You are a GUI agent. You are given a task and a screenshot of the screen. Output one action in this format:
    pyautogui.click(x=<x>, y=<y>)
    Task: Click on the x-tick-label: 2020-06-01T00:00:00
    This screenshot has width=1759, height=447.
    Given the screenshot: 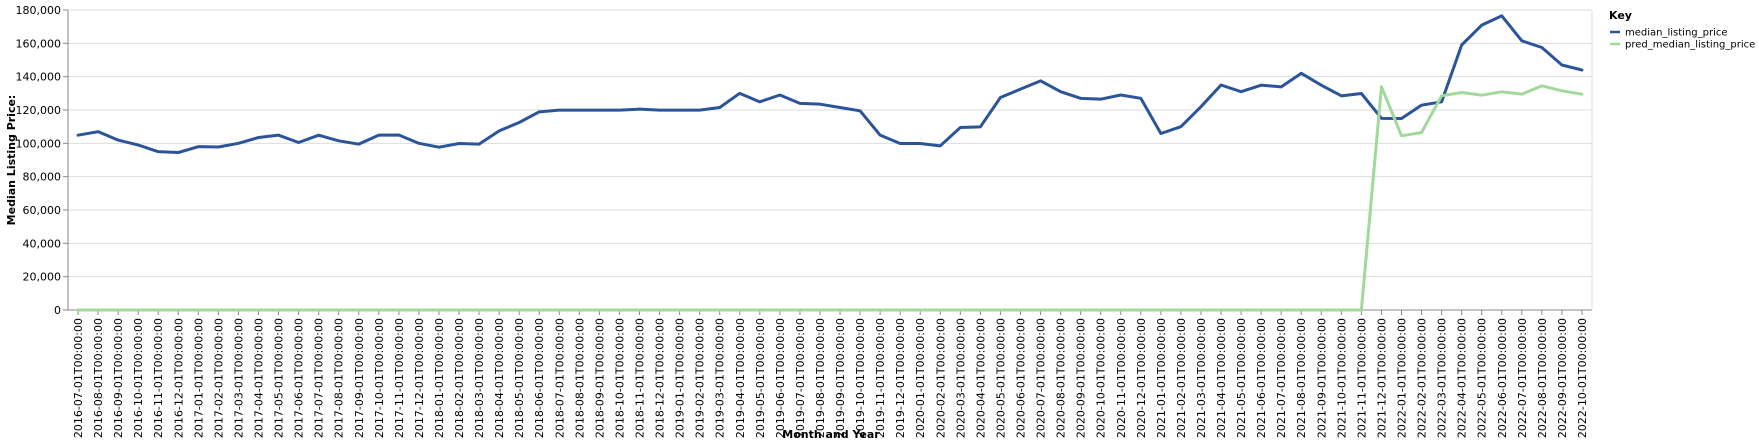 What is the action you would take?
    pyautogui.click(x=1021, y=378)
    